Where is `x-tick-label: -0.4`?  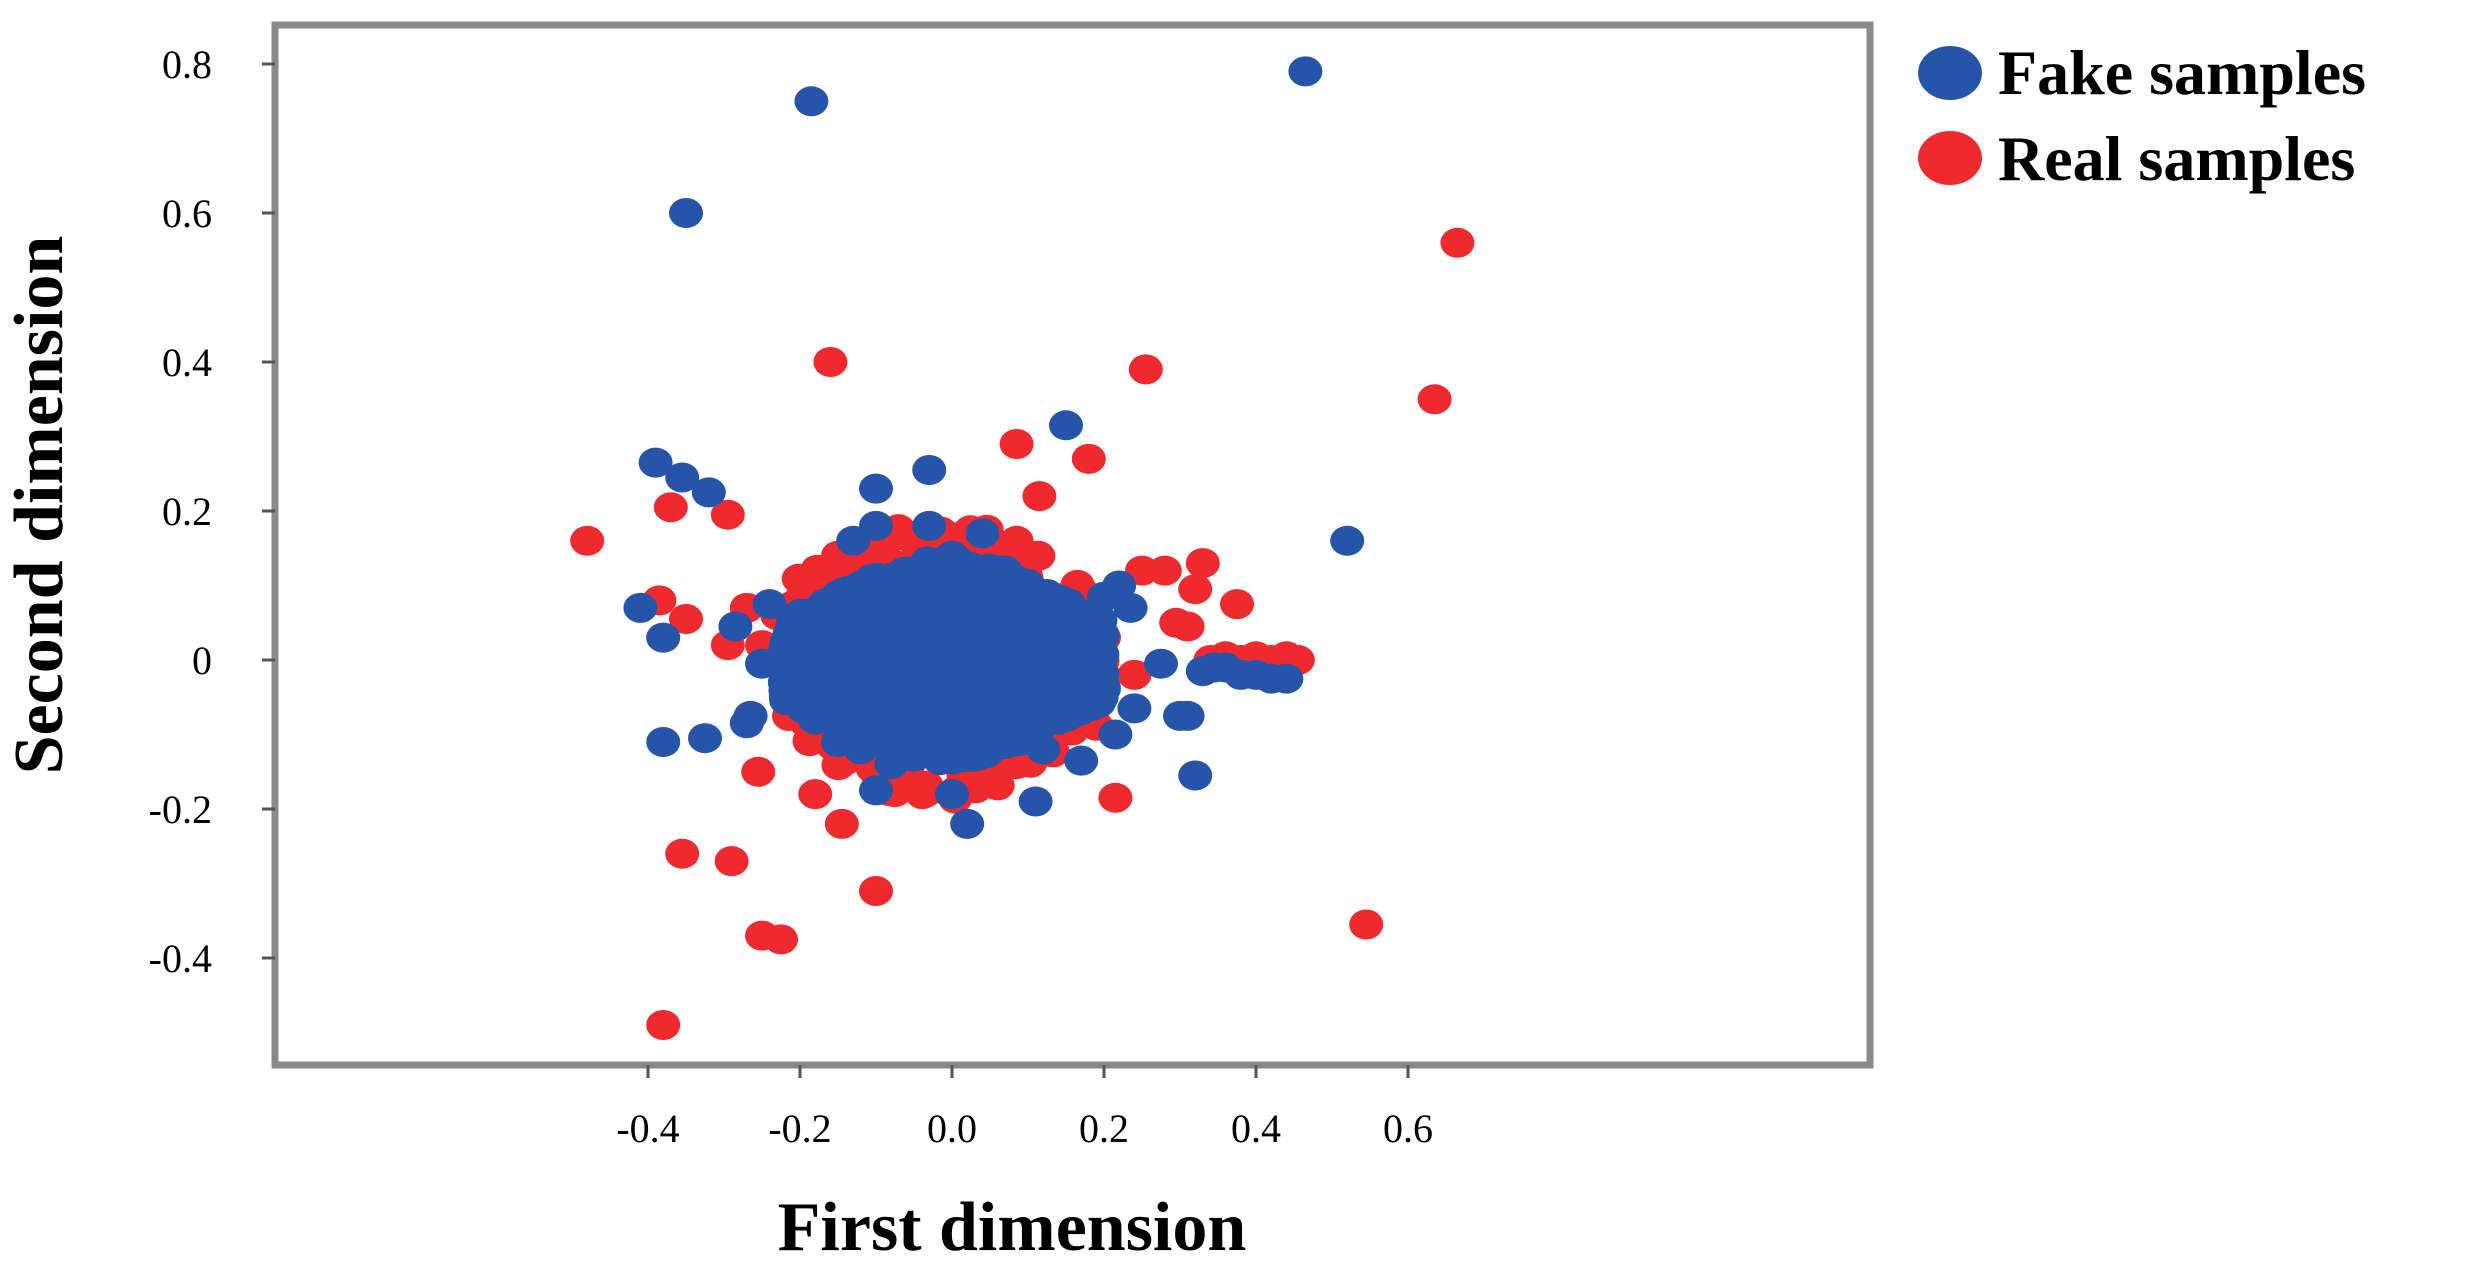 x-tick-label: -0.4 is located at coordinates (647, 1128).